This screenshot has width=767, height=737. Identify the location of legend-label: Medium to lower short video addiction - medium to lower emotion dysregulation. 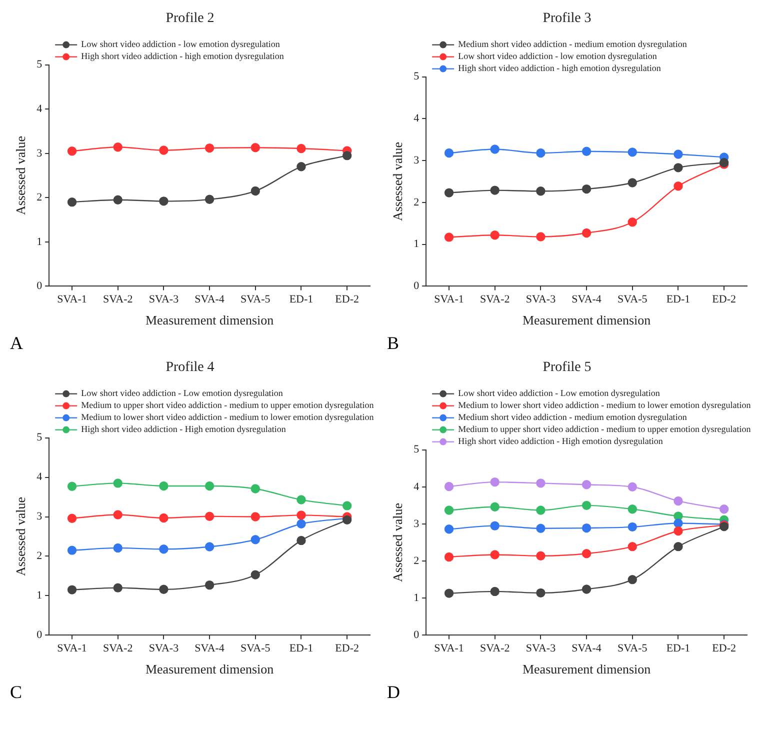
(227, 417).